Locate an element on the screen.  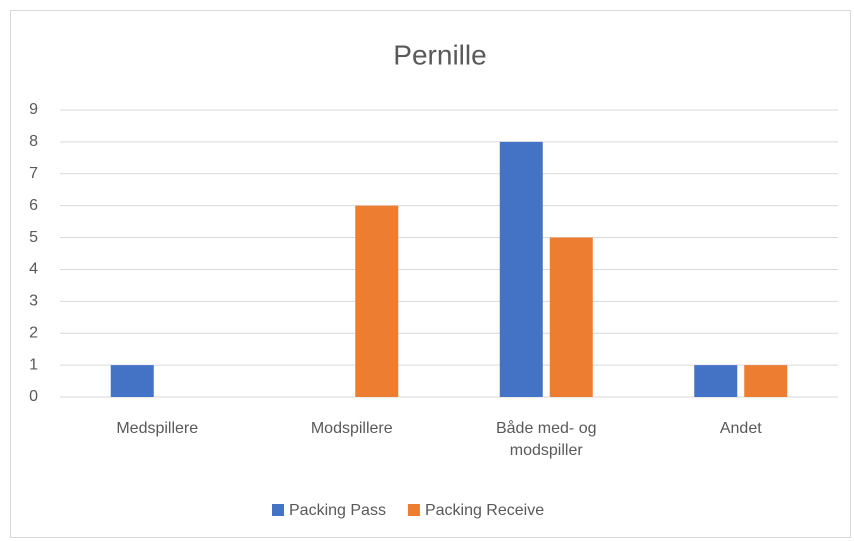
y-tick-label: 4 is located at coordinates (33, 269).